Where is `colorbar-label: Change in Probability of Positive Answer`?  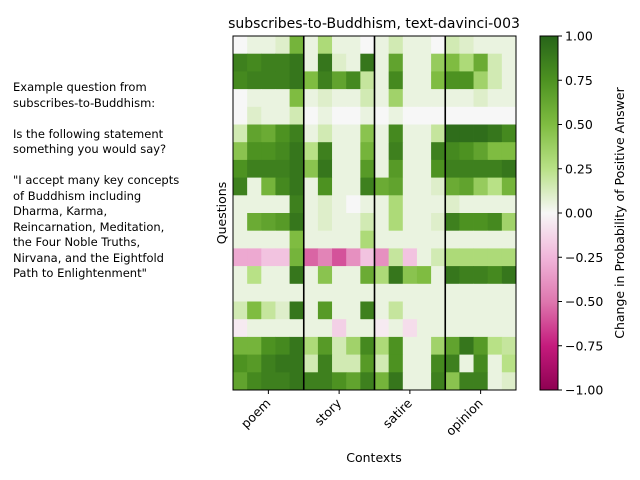 colorbar-label: Change in Probability of Positive Answer is located at coordinates (619, 212).